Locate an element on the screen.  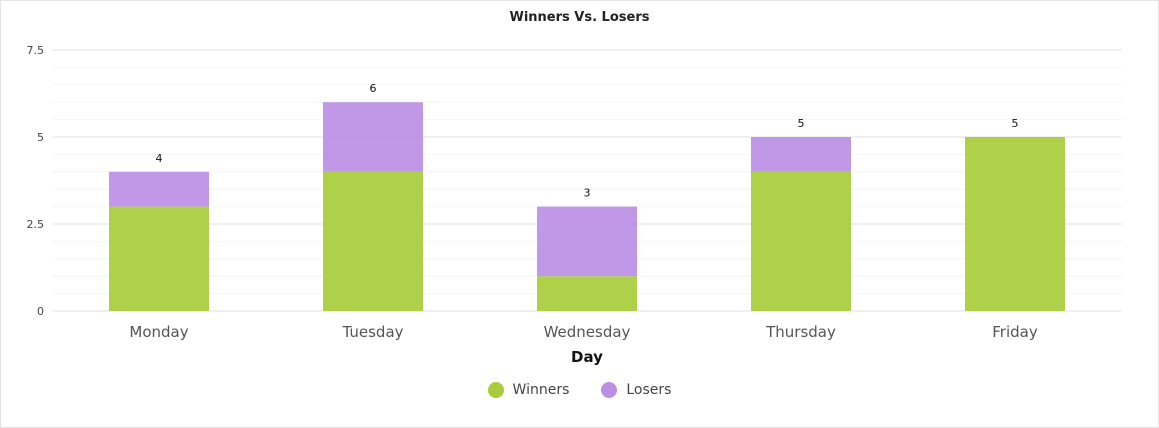
bar-losers-wednesday is located at coordinates (587, 241).